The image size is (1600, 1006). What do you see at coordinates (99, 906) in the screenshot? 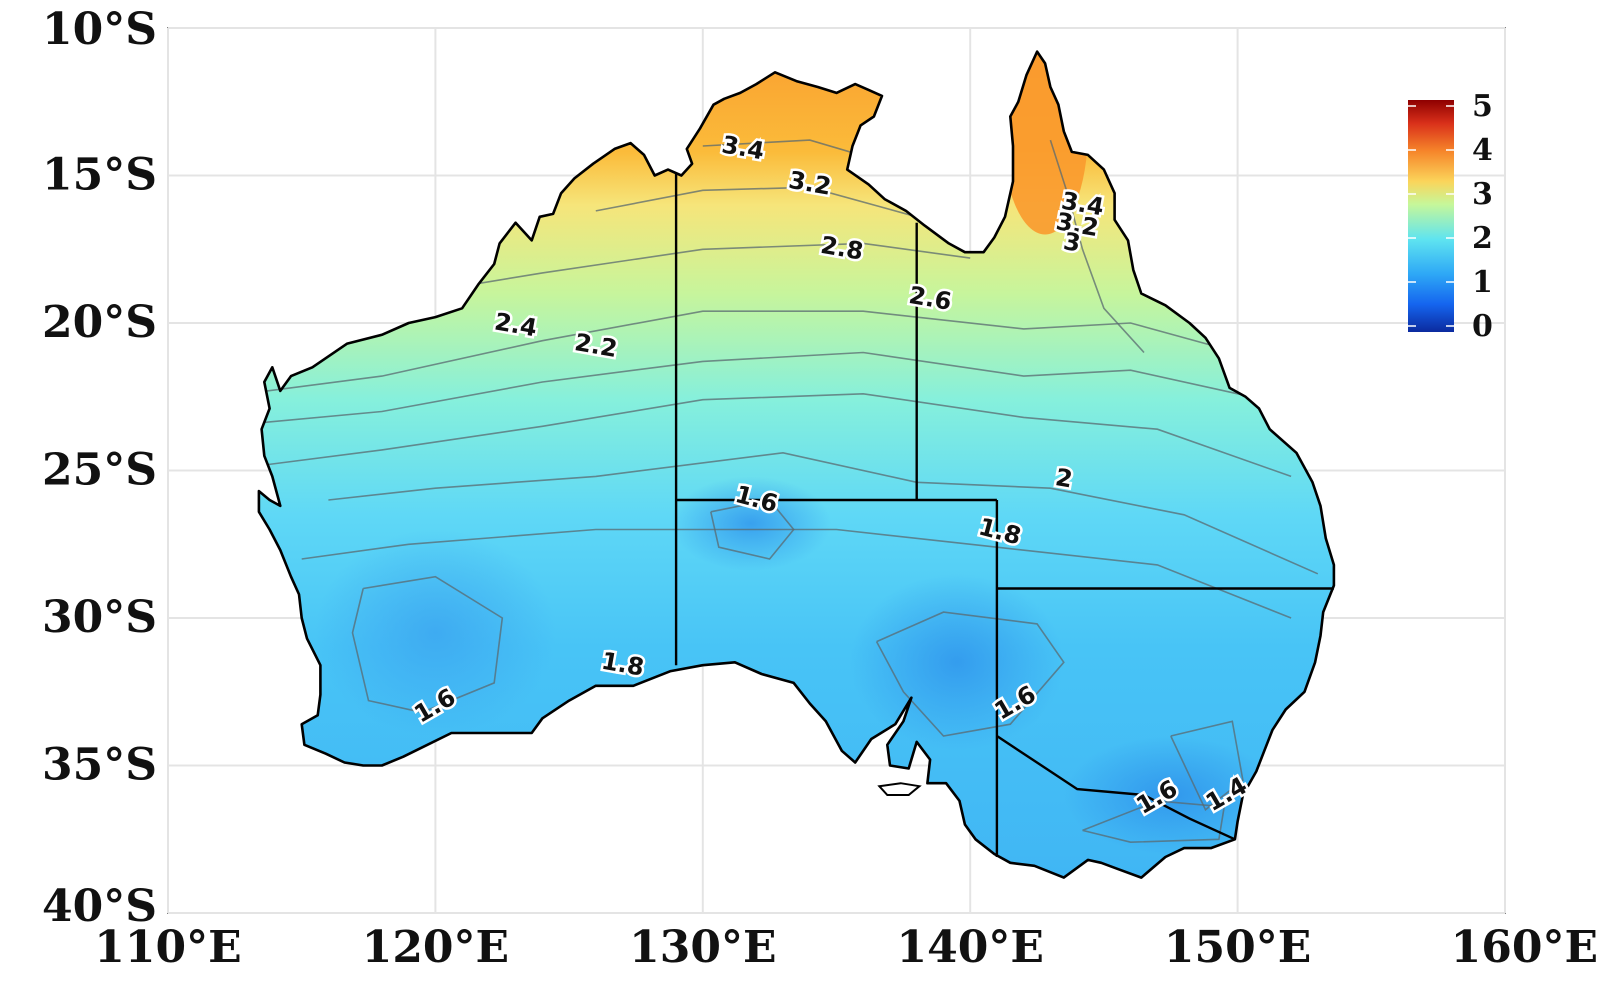
I see `y-tick-label: 40°S` at bounding box center [99, 906].